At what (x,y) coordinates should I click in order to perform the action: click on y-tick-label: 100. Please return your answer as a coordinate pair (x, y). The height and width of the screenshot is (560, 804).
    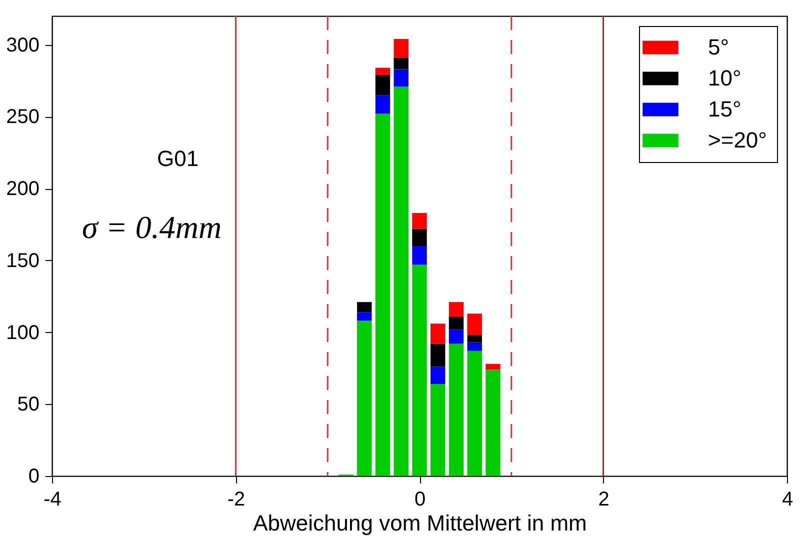
    Looking at the image, I should click on (23, 333).